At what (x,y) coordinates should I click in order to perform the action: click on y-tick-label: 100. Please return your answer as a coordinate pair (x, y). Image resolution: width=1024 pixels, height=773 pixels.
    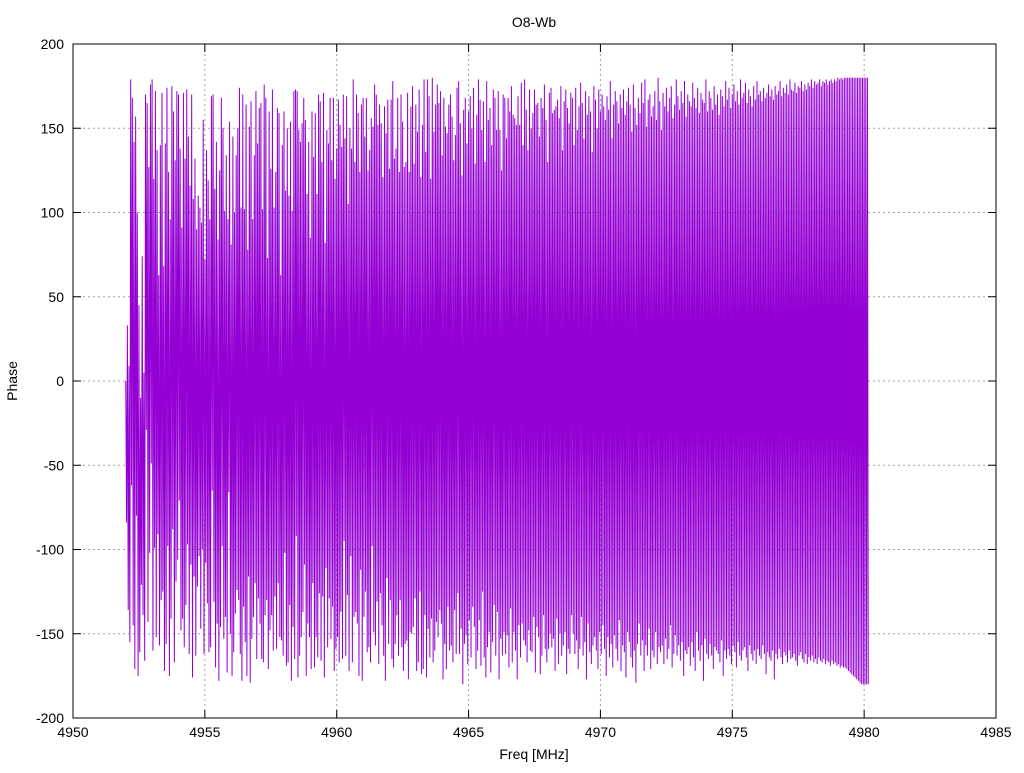
    Looking at the image, I should click on (53, 213).